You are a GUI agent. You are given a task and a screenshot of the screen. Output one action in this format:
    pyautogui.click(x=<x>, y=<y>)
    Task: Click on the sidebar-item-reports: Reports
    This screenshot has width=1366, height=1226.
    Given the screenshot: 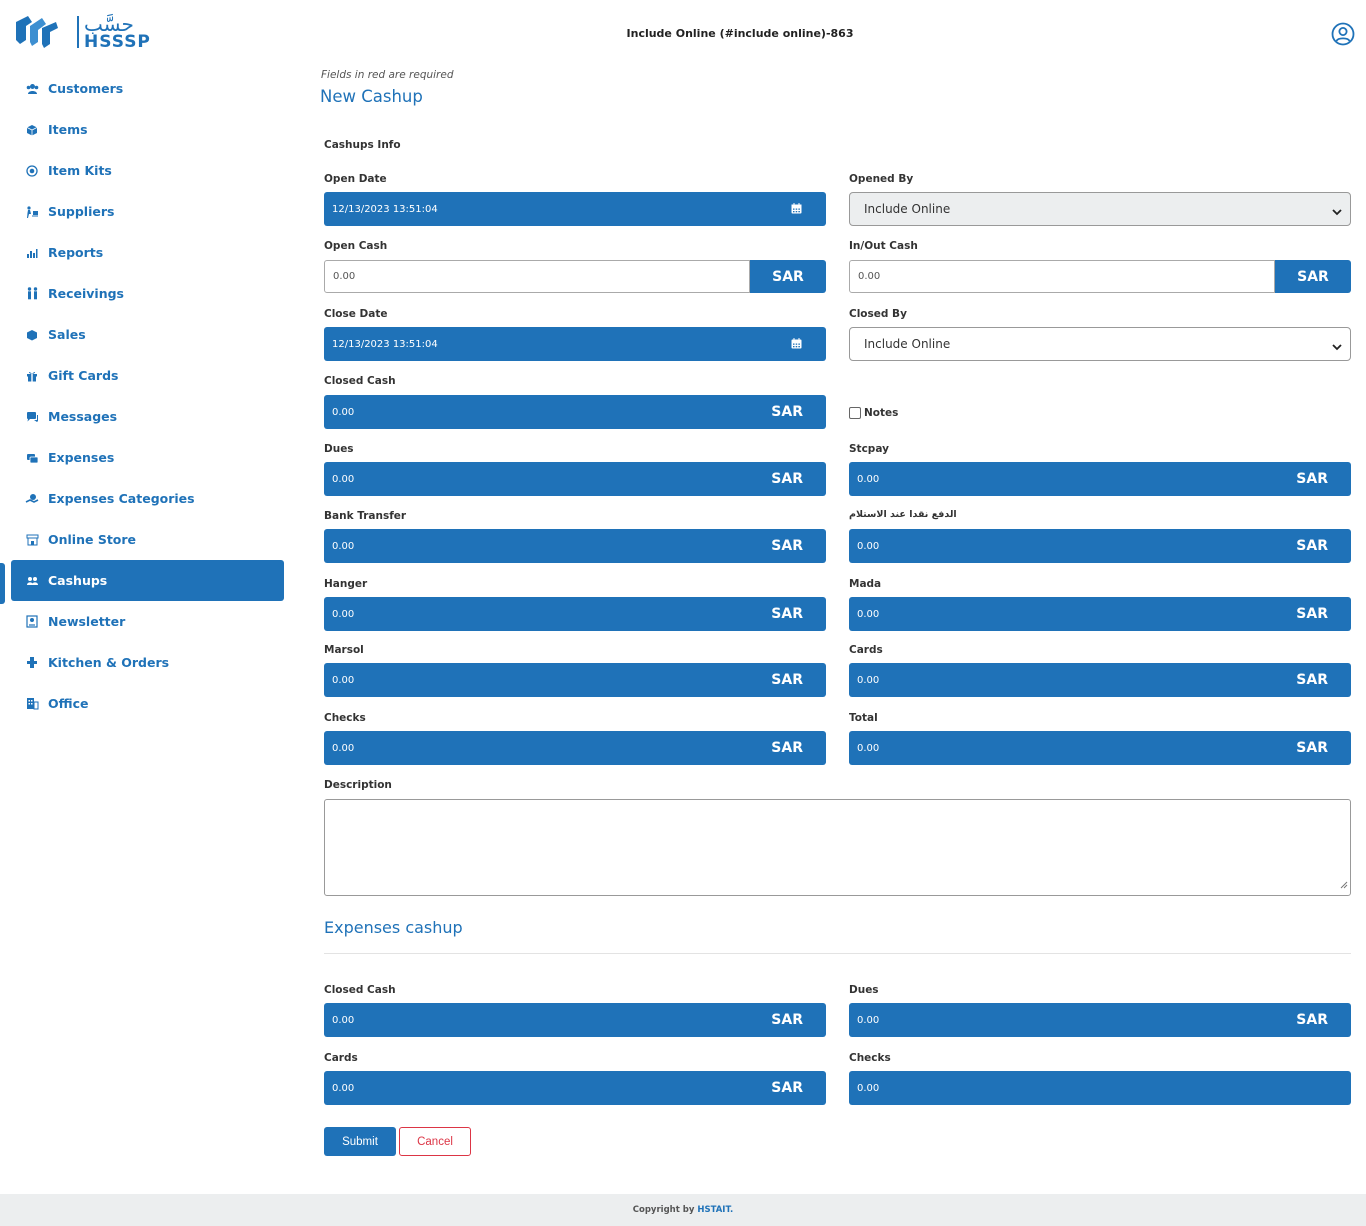 What is the action you would take?
    pyautogui.click(x=145, y=252)
    